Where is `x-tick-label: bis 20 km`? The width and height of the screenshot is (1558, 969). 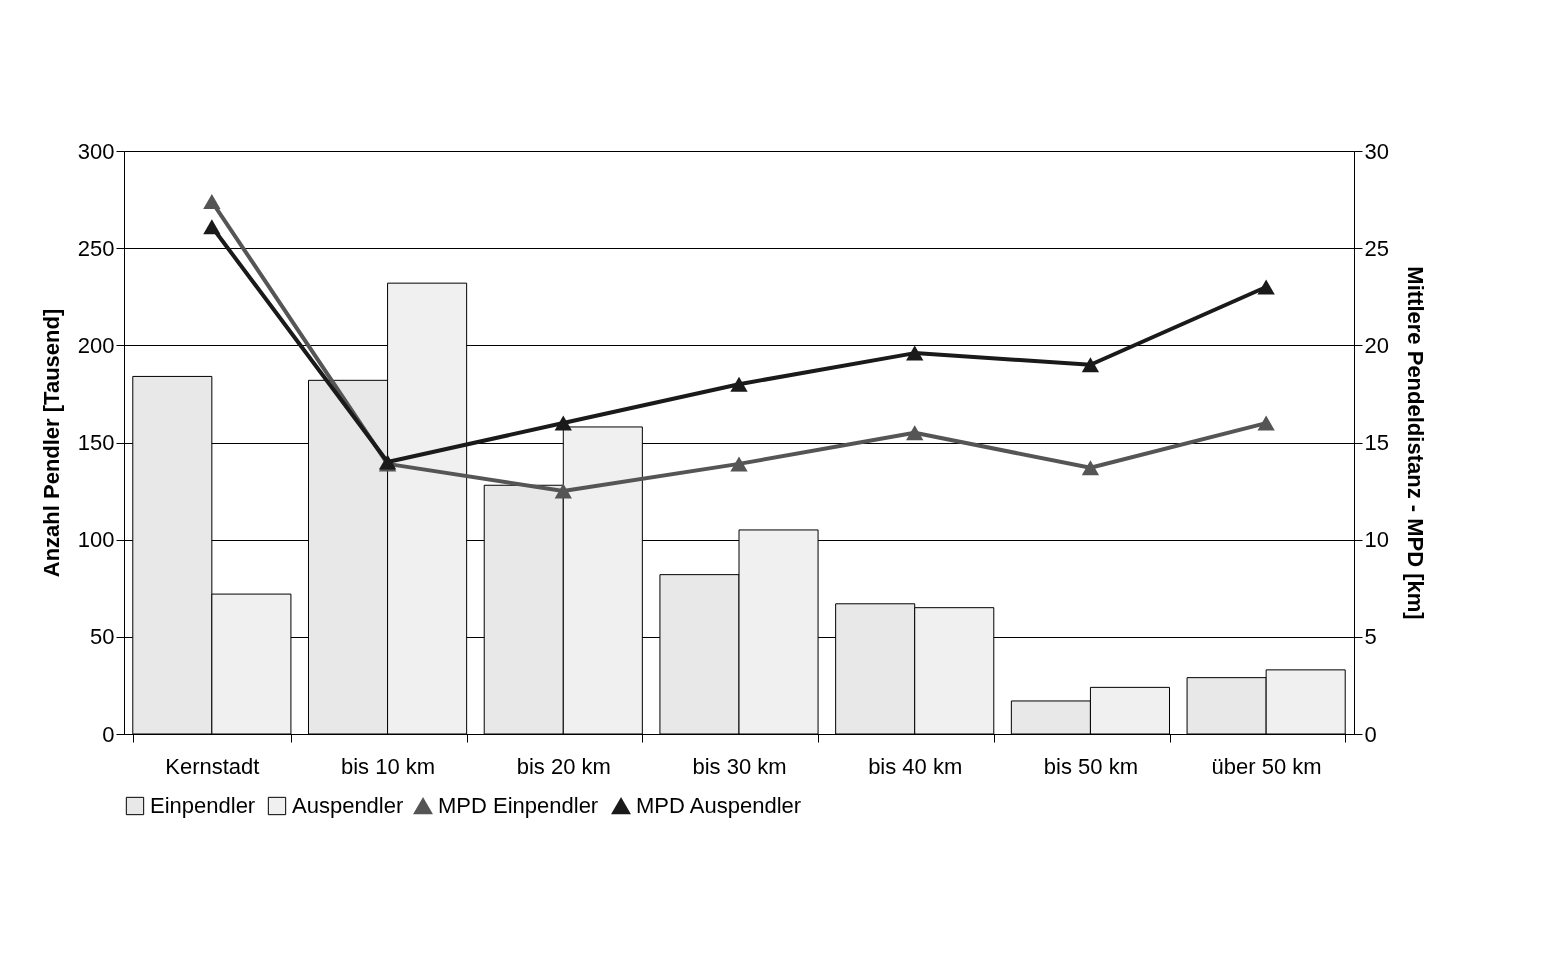
x-tick-label: bis 20 km is located at coordinates (563, 766).